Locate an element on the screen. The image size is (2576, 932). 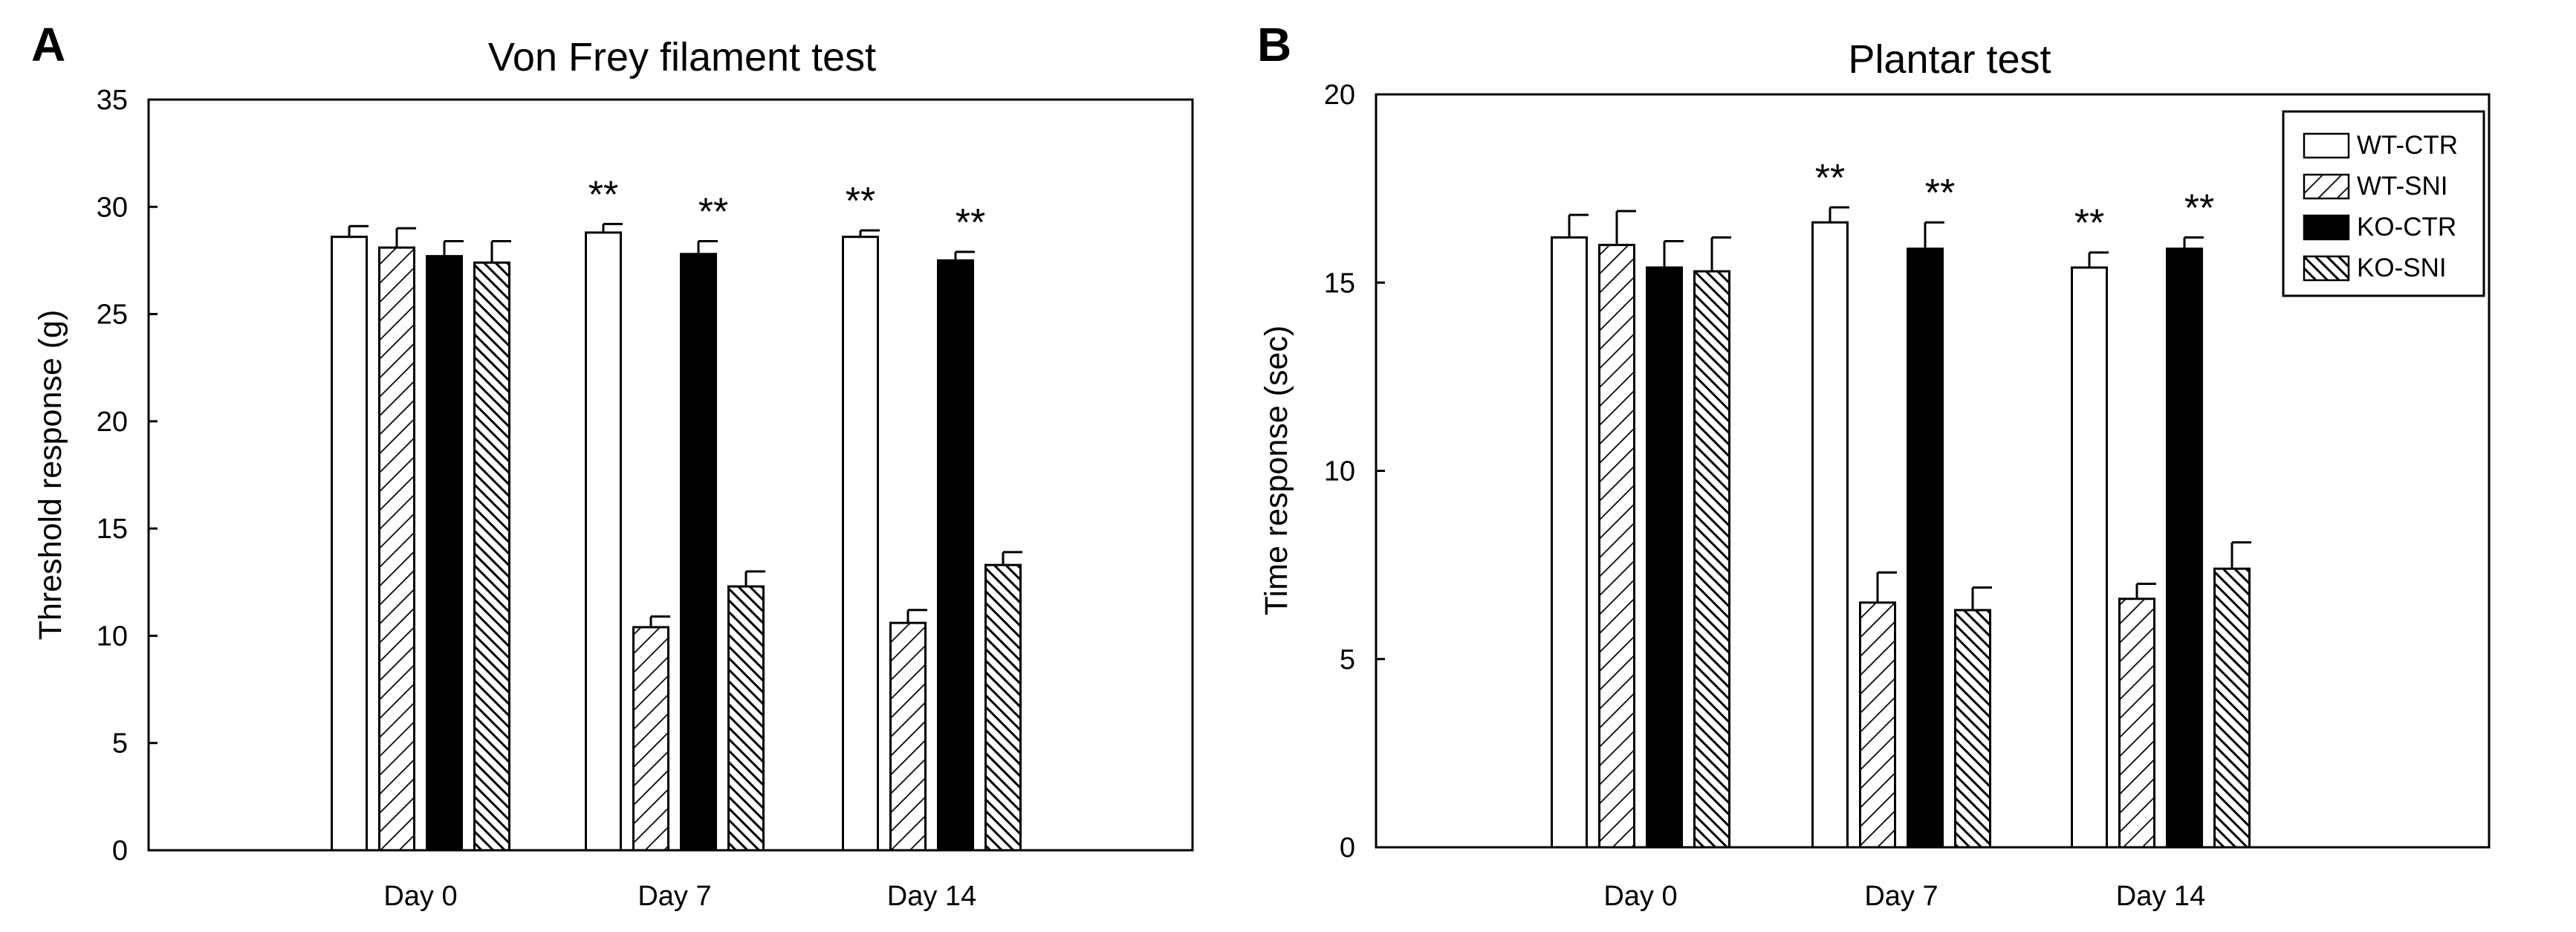
legend-label-ko-ctr: KO-CTR is located at coordinates (2406, 228).